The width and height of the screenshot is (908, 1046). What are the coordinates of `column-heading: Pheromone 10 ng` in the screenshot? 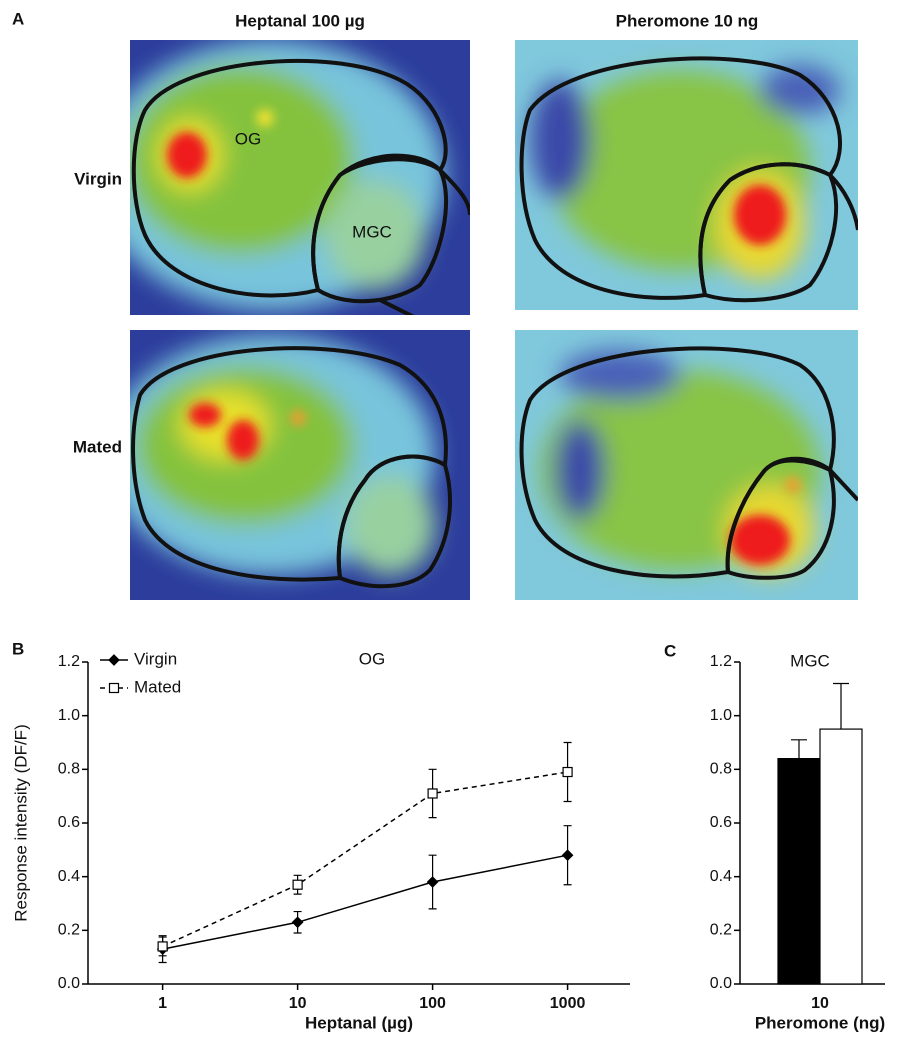 It's located at (687, 20).